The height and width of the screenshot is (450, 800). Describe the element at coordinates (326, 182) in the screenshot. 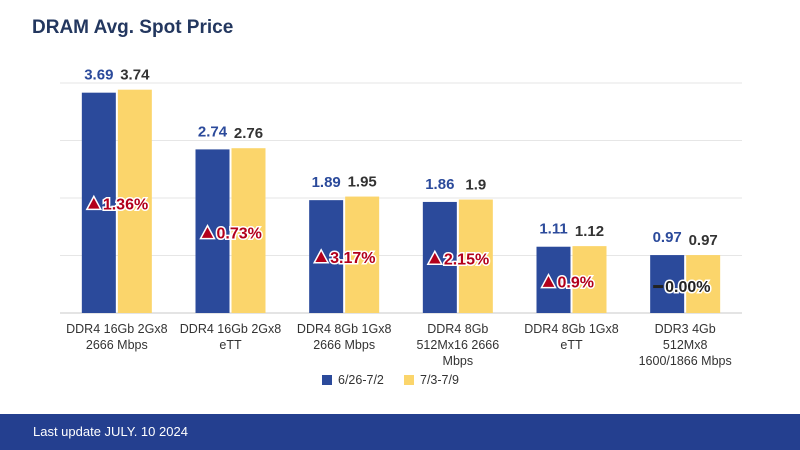

I see `value-label: 1.89` at that location.